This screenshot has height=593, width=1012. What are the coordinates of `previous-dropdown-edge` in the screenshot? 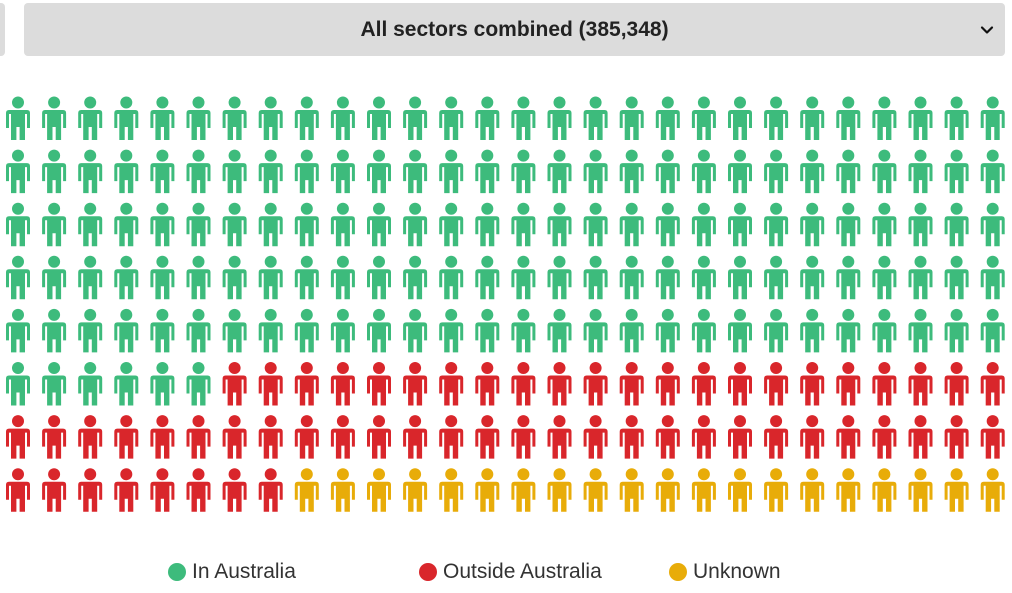 It's located at (2, 29).